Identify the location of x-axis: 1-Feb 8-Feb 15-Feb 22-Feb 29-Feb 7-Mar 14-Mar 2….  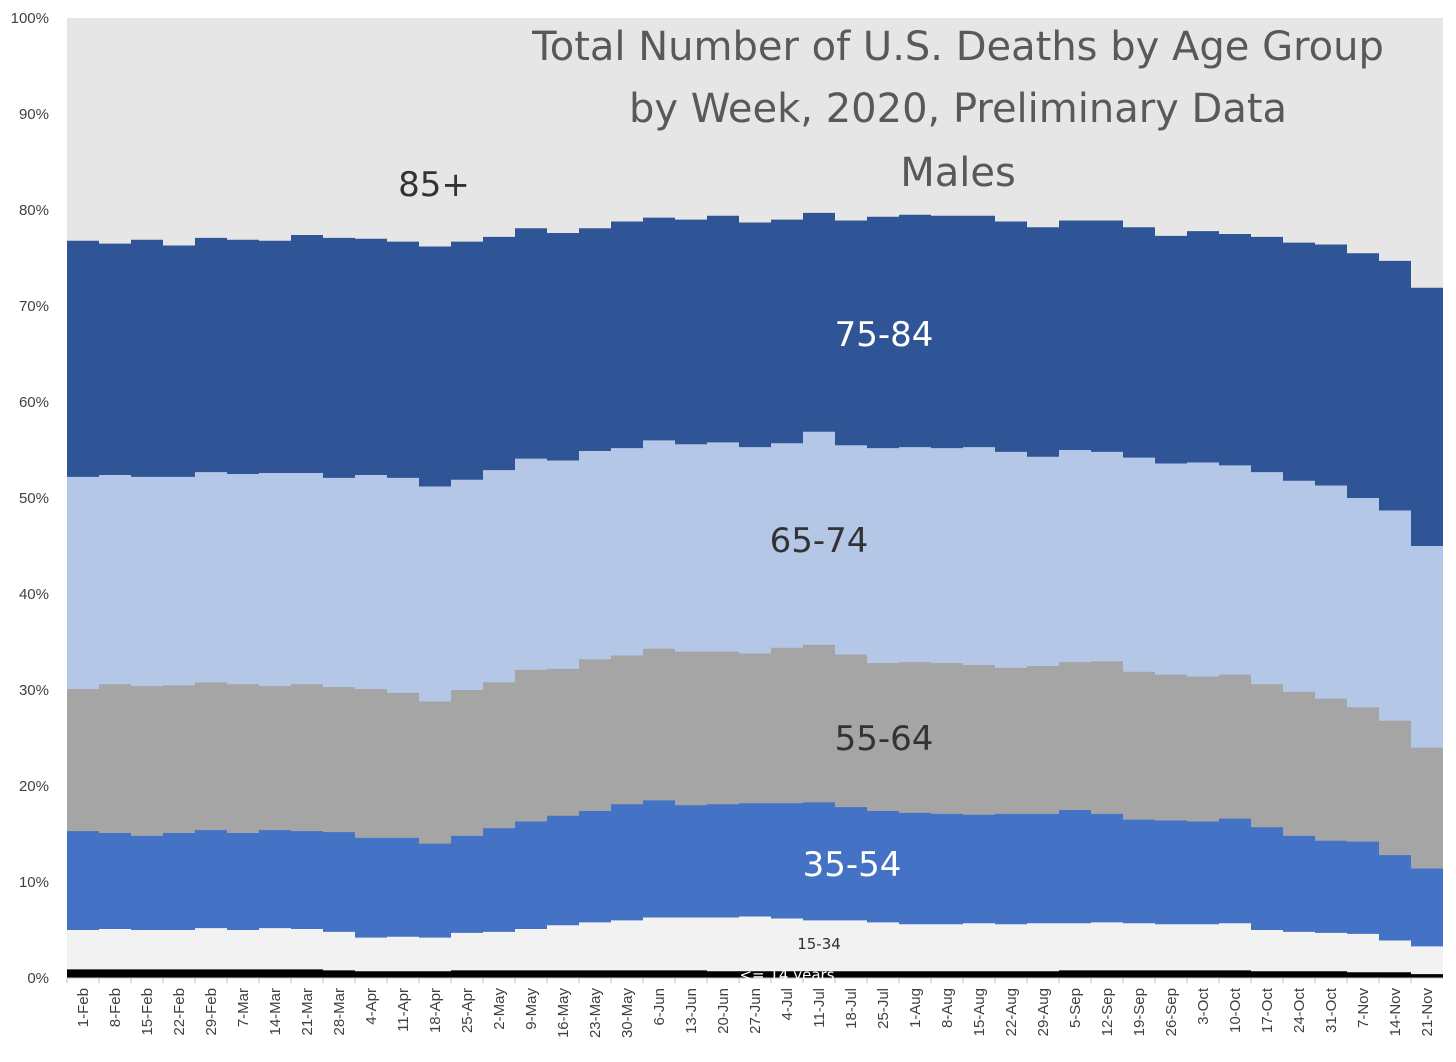
(754, 1008).